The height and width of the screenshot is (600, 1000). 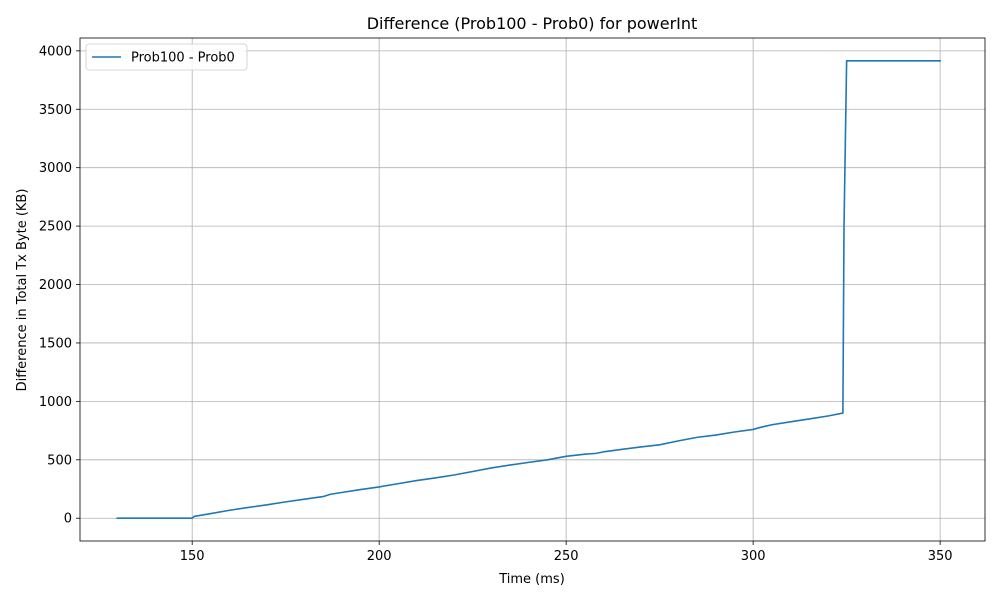 What do you see at coordinates (192, 556) in the screenshot?
I see `x-tick-label-150: 150` at bounding box center [192, 556].